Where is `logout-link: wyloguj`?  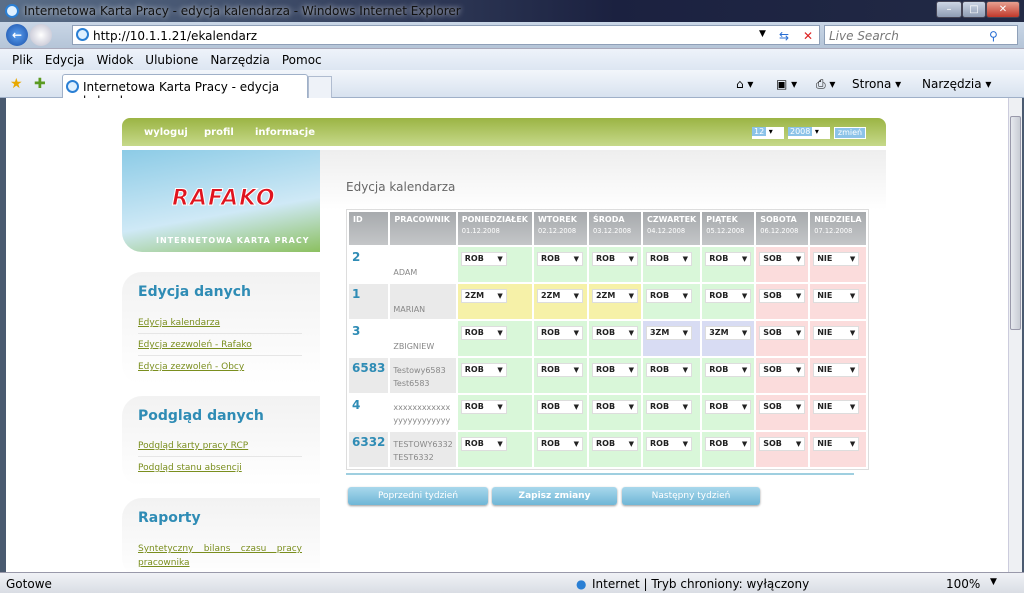 logout-link: wyloguj is located at coordinates (166, 132).